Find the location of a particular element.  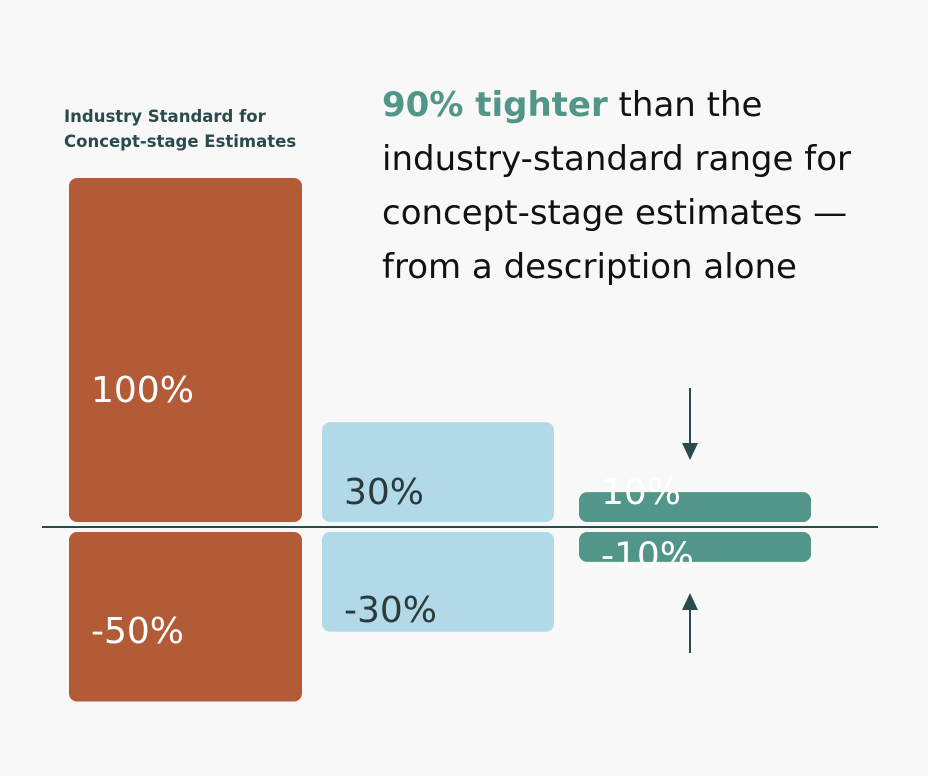

bar-lower-label-3: -10% is located at coordinates (647, 555).